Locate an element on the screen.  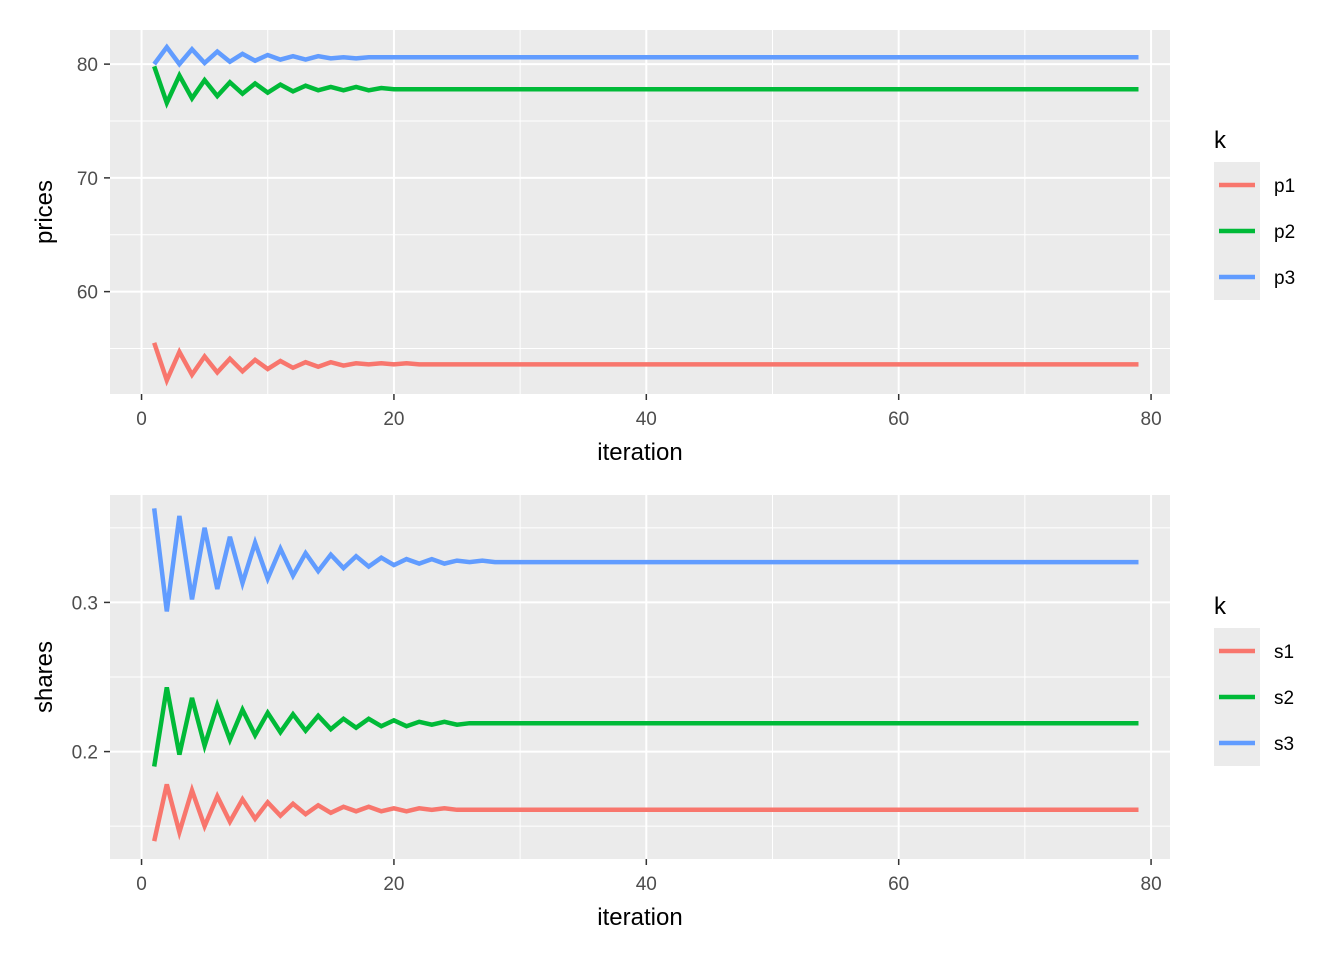
series-line-s1 is located at coordinates (645, 812).